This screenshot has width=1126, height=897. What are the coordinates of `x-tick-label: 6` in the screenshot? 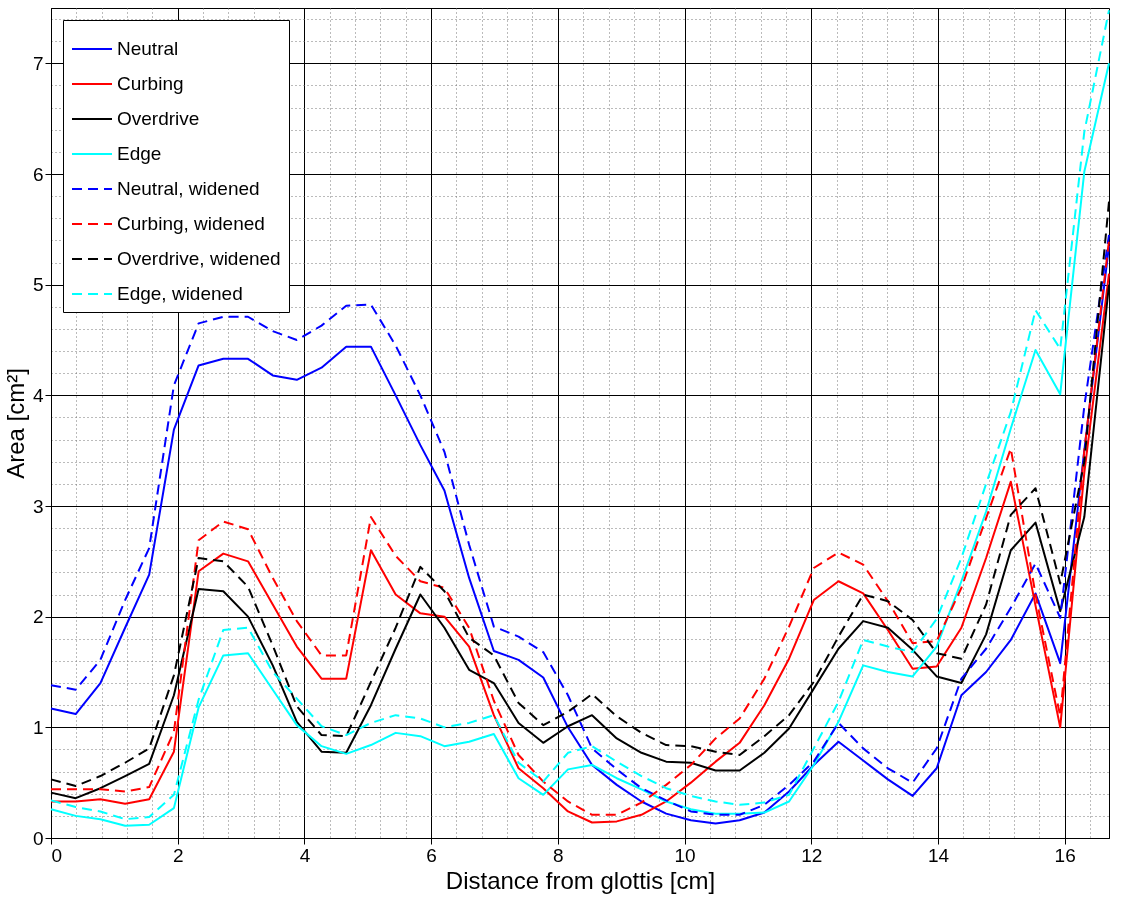 It's located at (431, 855).